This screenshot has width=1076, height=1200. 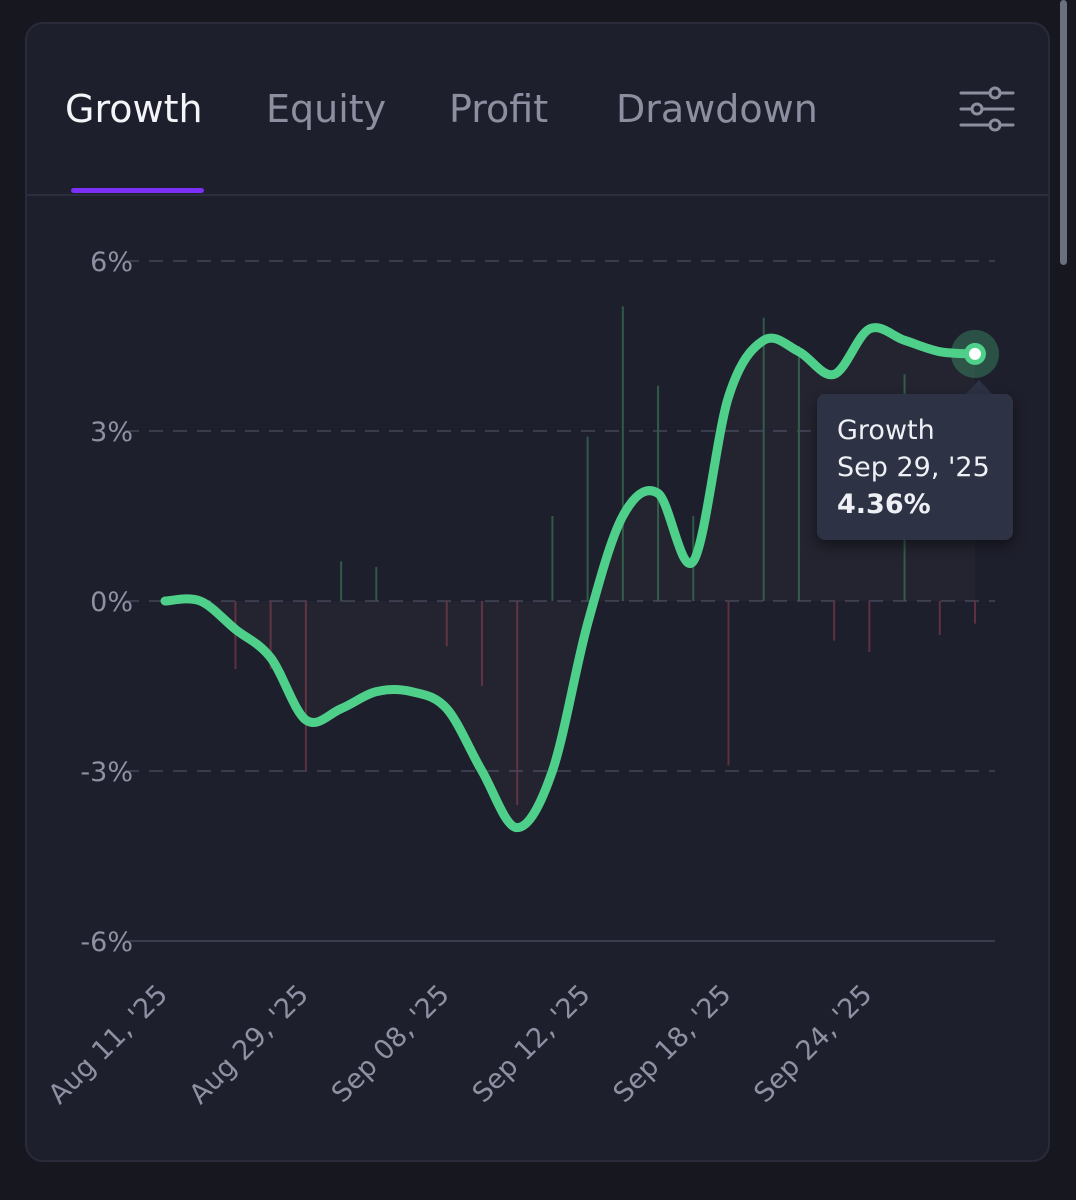 I want to click on page-scrollbar, so click(x=1063, y=132).